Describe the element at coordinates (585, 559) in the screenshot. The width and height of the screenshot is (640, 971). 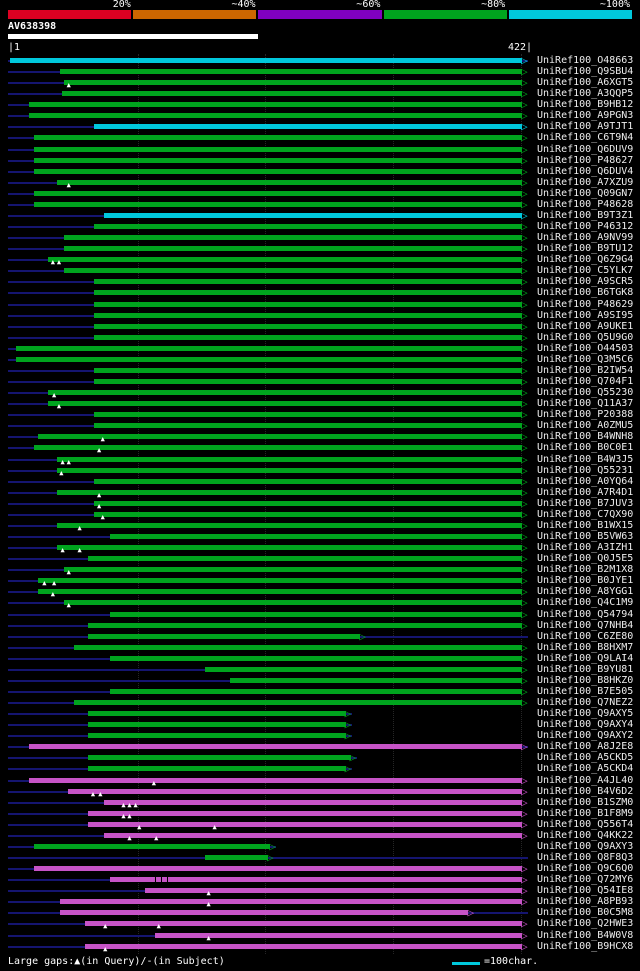
I see `hit-label: UniRef100_Q0J5E5` at that location.